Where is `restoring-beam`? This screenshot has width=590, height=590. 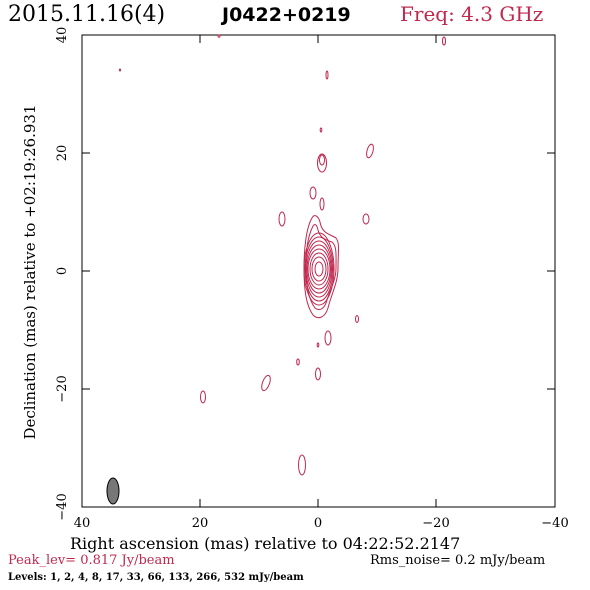
restoring-beam is located at coordinates (113, 491).